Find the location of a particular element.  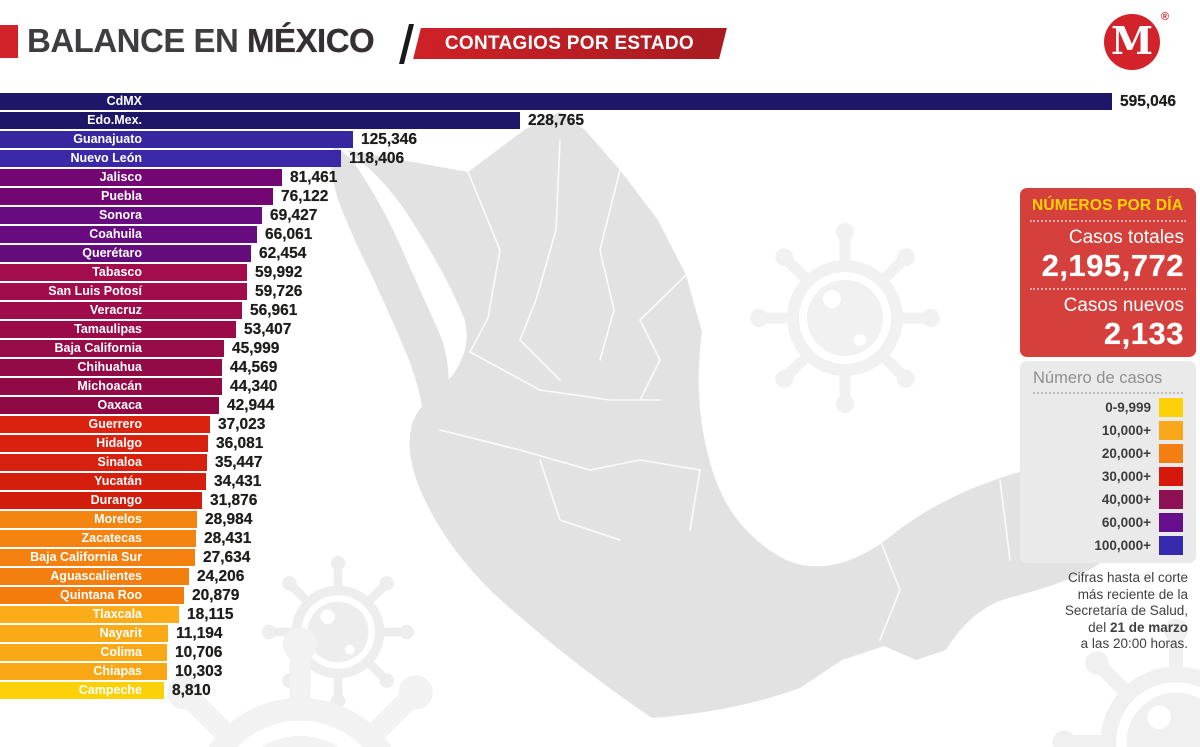

bar-value-label: 44,569 is located at coordinates (254, 367).